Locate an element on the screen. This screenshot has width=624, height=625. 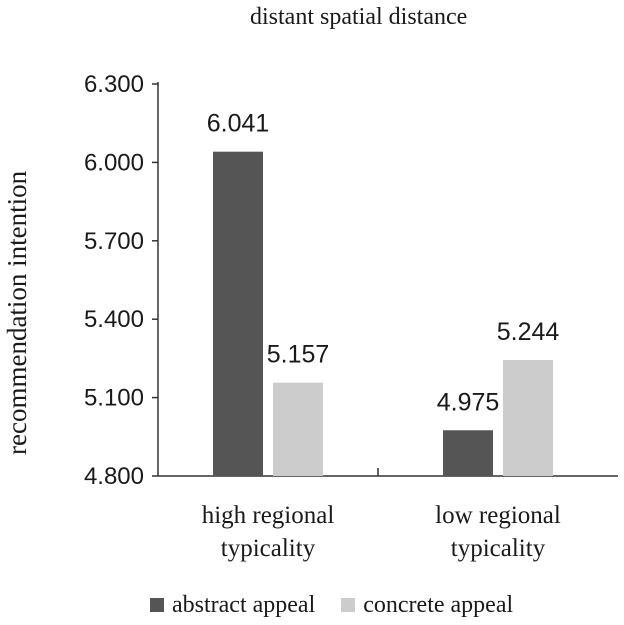
legend-label-concrete-appeal: concrete appeal is located at coordinates (438, 604).